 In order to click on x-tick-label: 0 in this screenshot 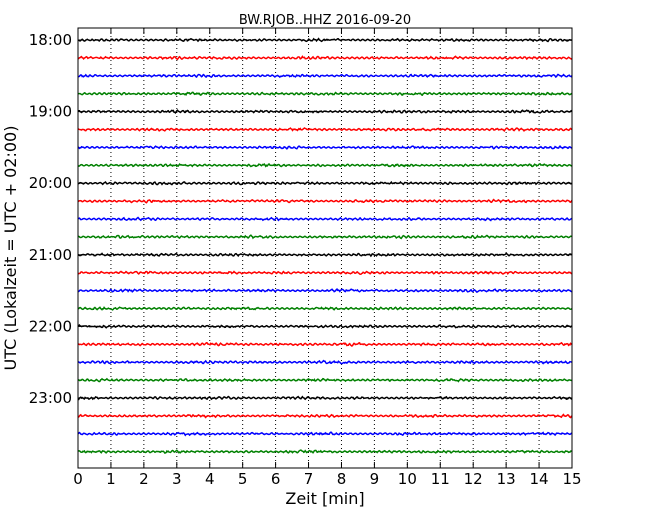, I will do `click(78, 479)`.